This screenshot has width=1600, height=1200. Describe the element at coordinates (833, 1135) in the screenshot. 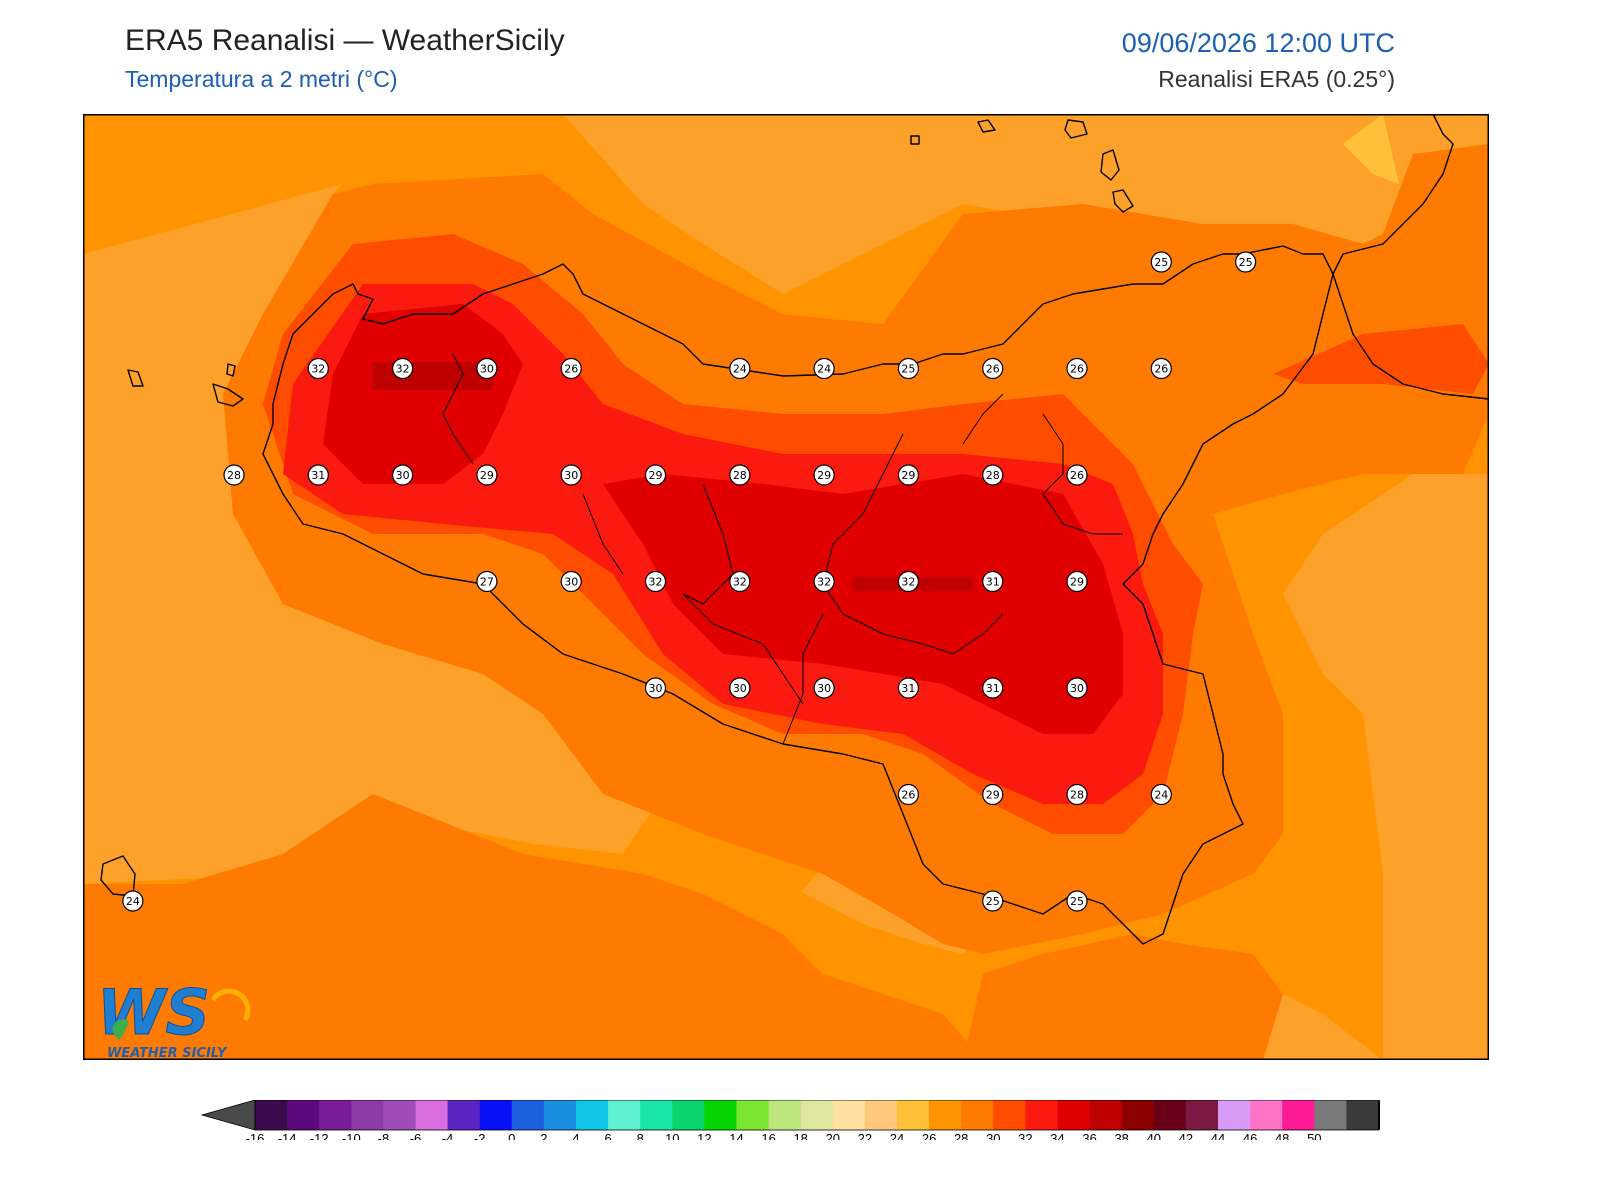

I see `colorbar-tick-label: 20` at that location.